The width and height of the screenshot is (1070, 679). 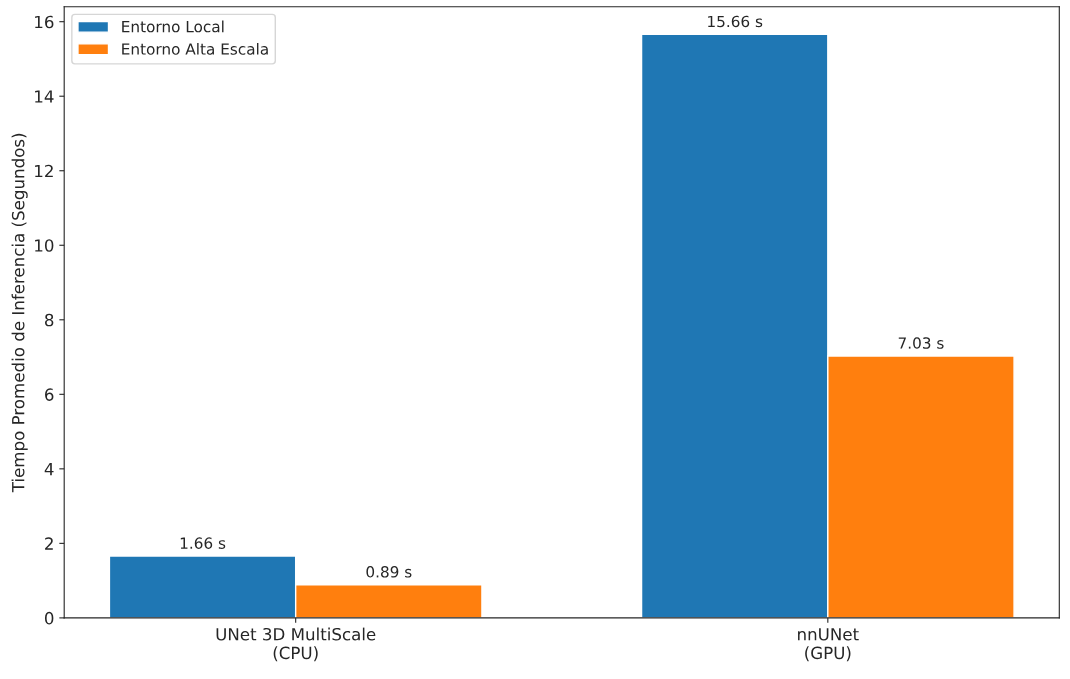 What do you see at coordinates (19, 313) in the screenshot?
I see `y-axis-title: Tiempo Promedio de Inferencia (Segundos)` at bounding box center [19, 313].